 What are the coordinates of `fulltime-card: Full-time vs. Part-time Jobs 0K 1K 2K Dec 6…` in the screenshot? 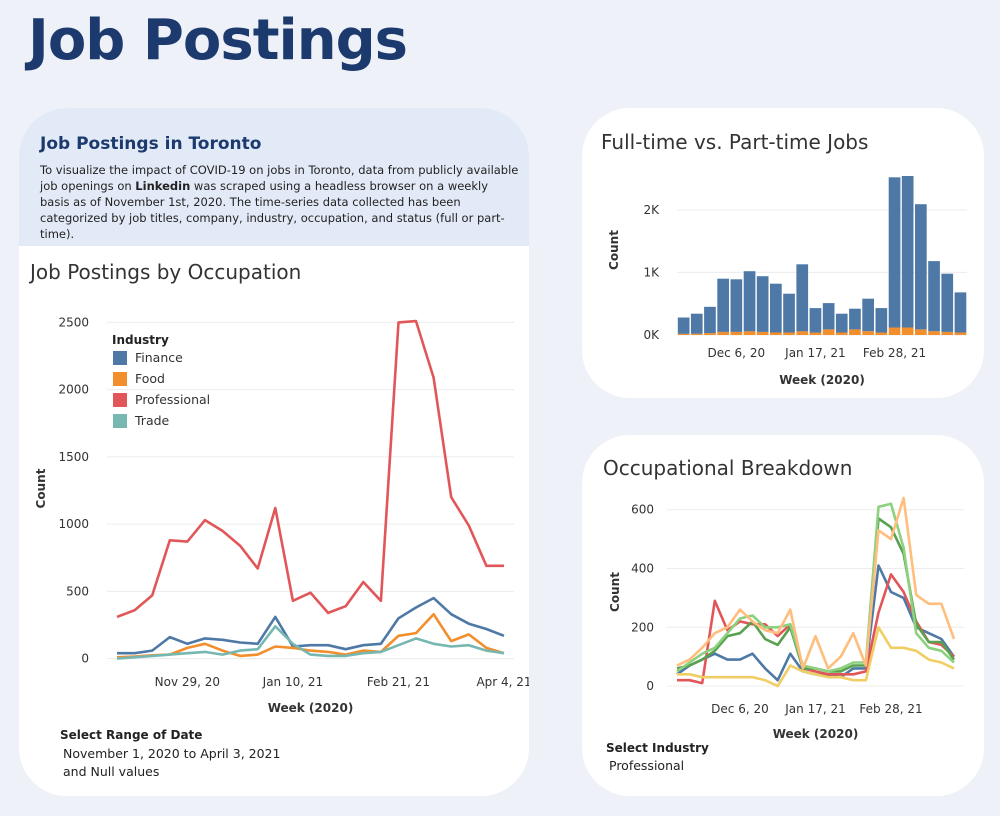 It's located at (783, 253).